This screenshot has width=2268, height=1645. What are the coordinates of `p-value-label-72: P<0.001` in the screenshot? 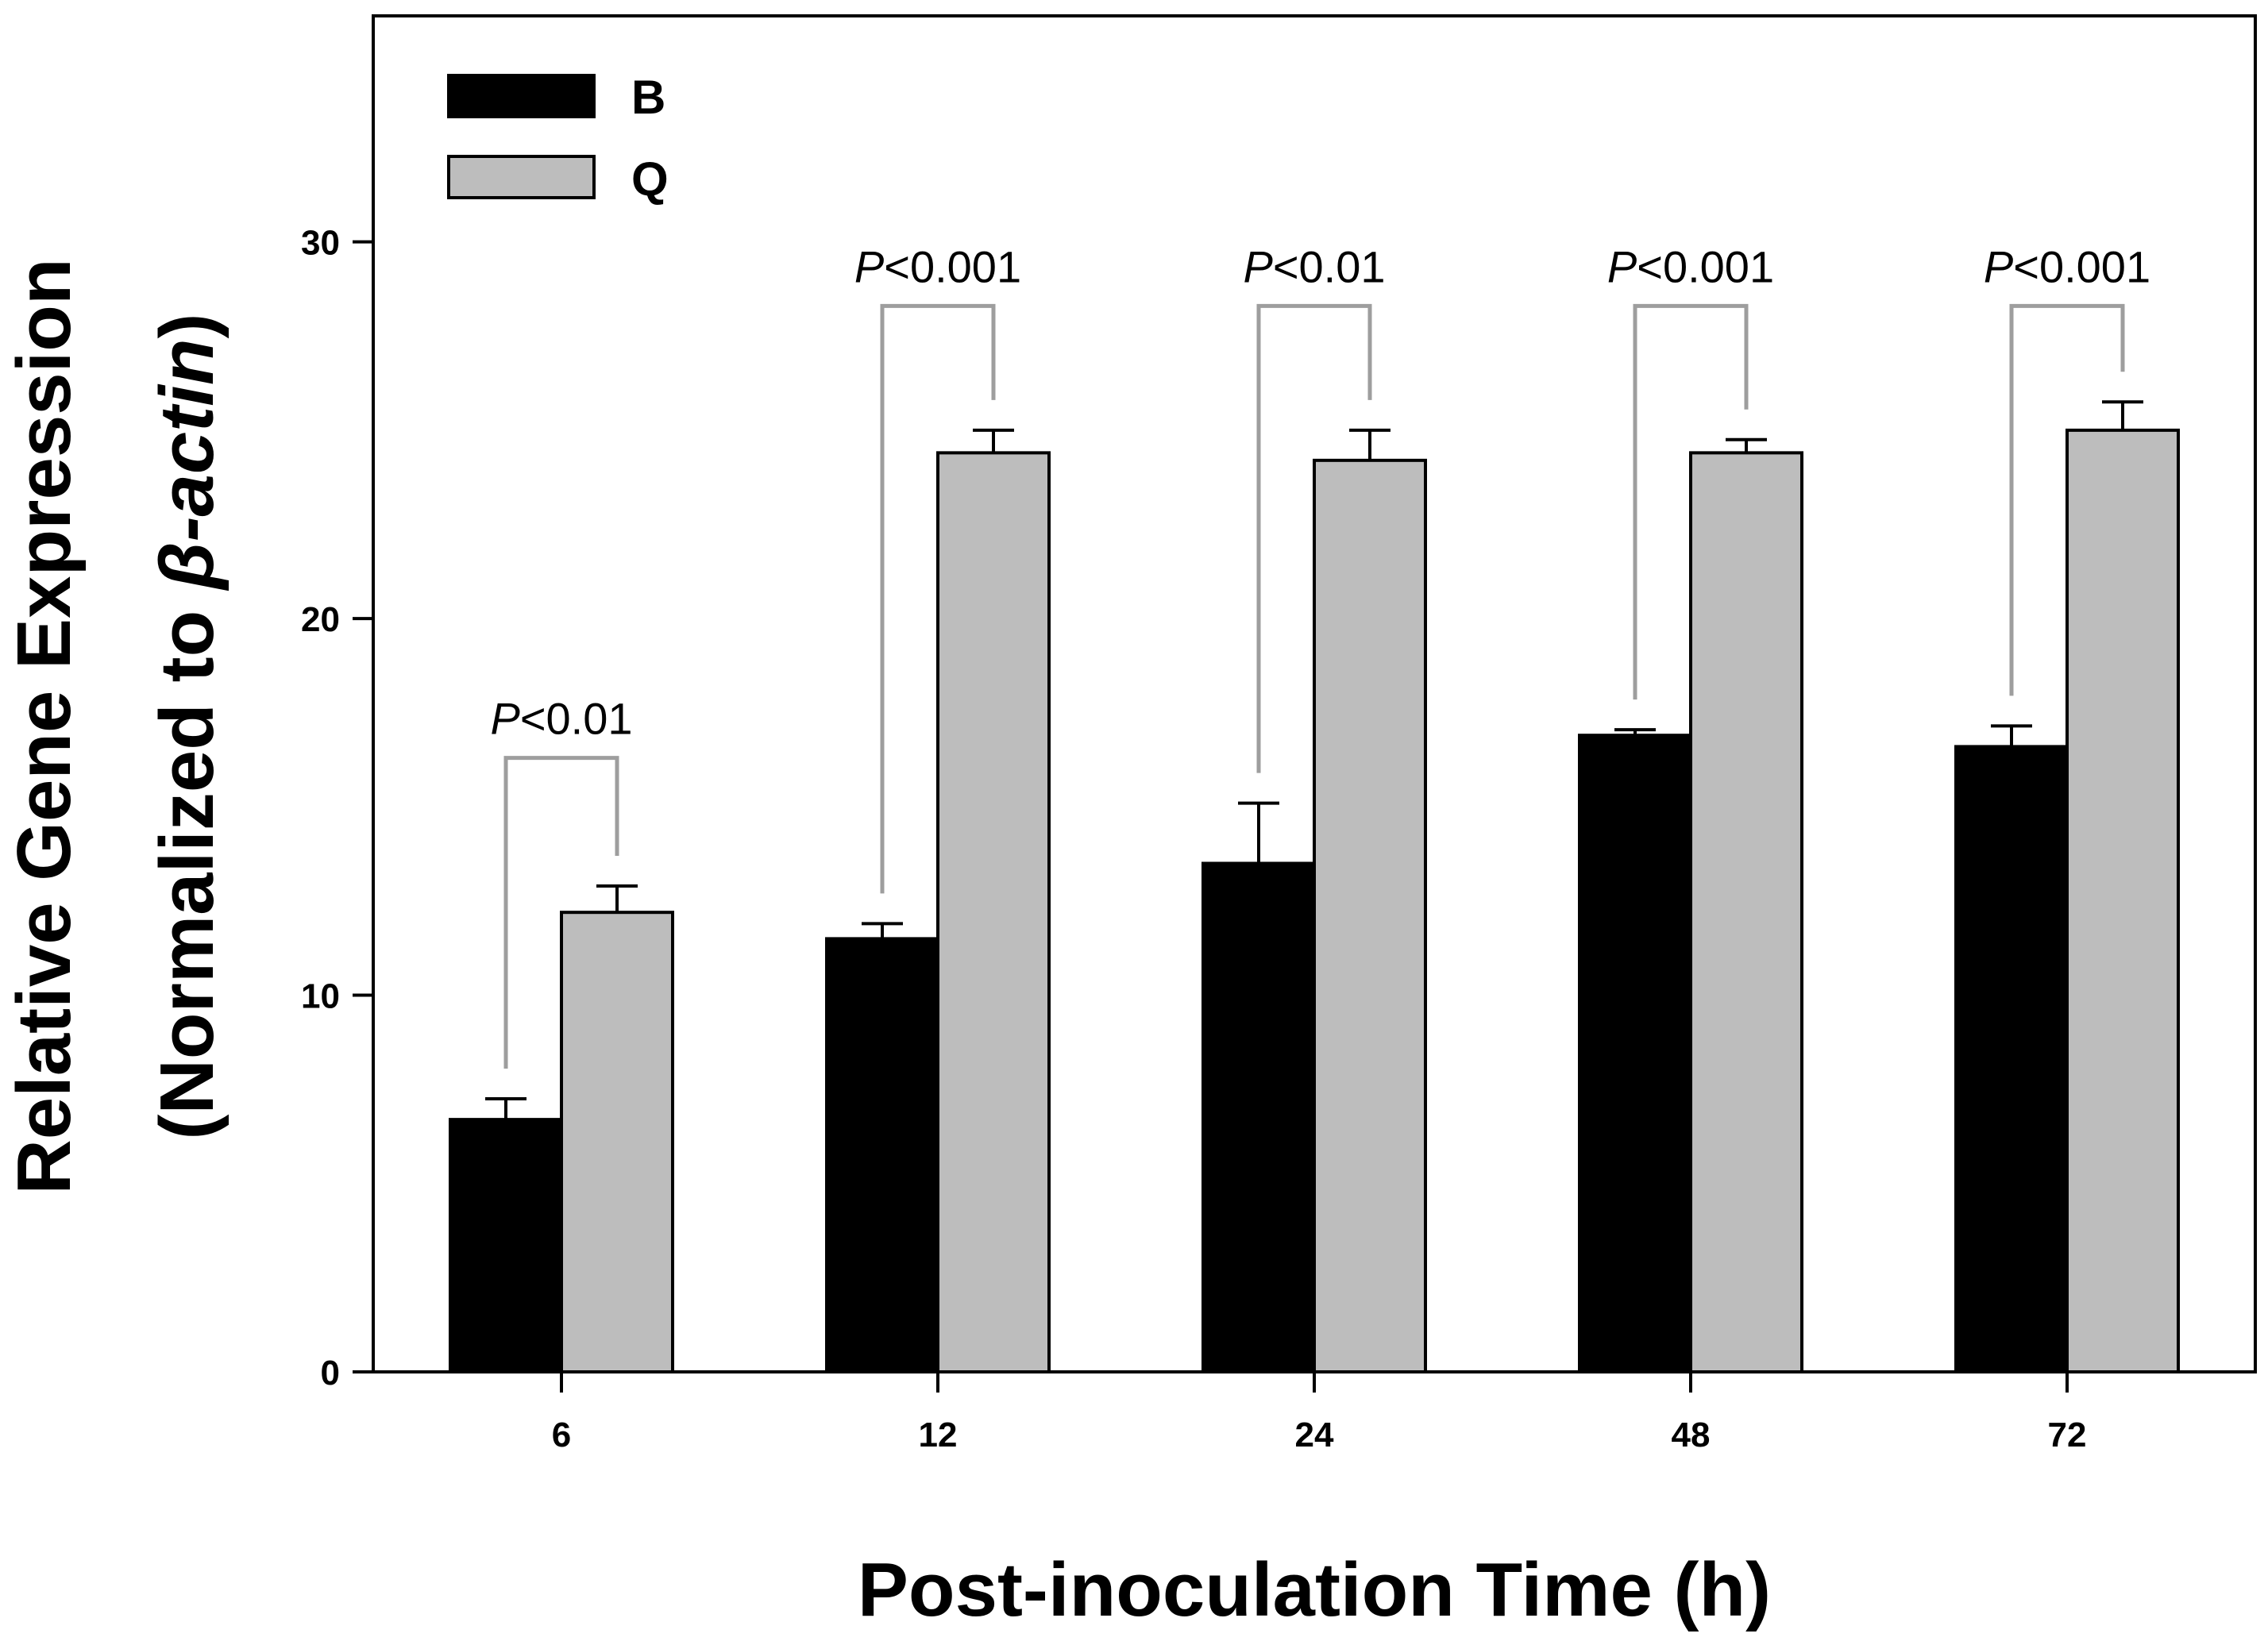 It's located at (2067, 266).